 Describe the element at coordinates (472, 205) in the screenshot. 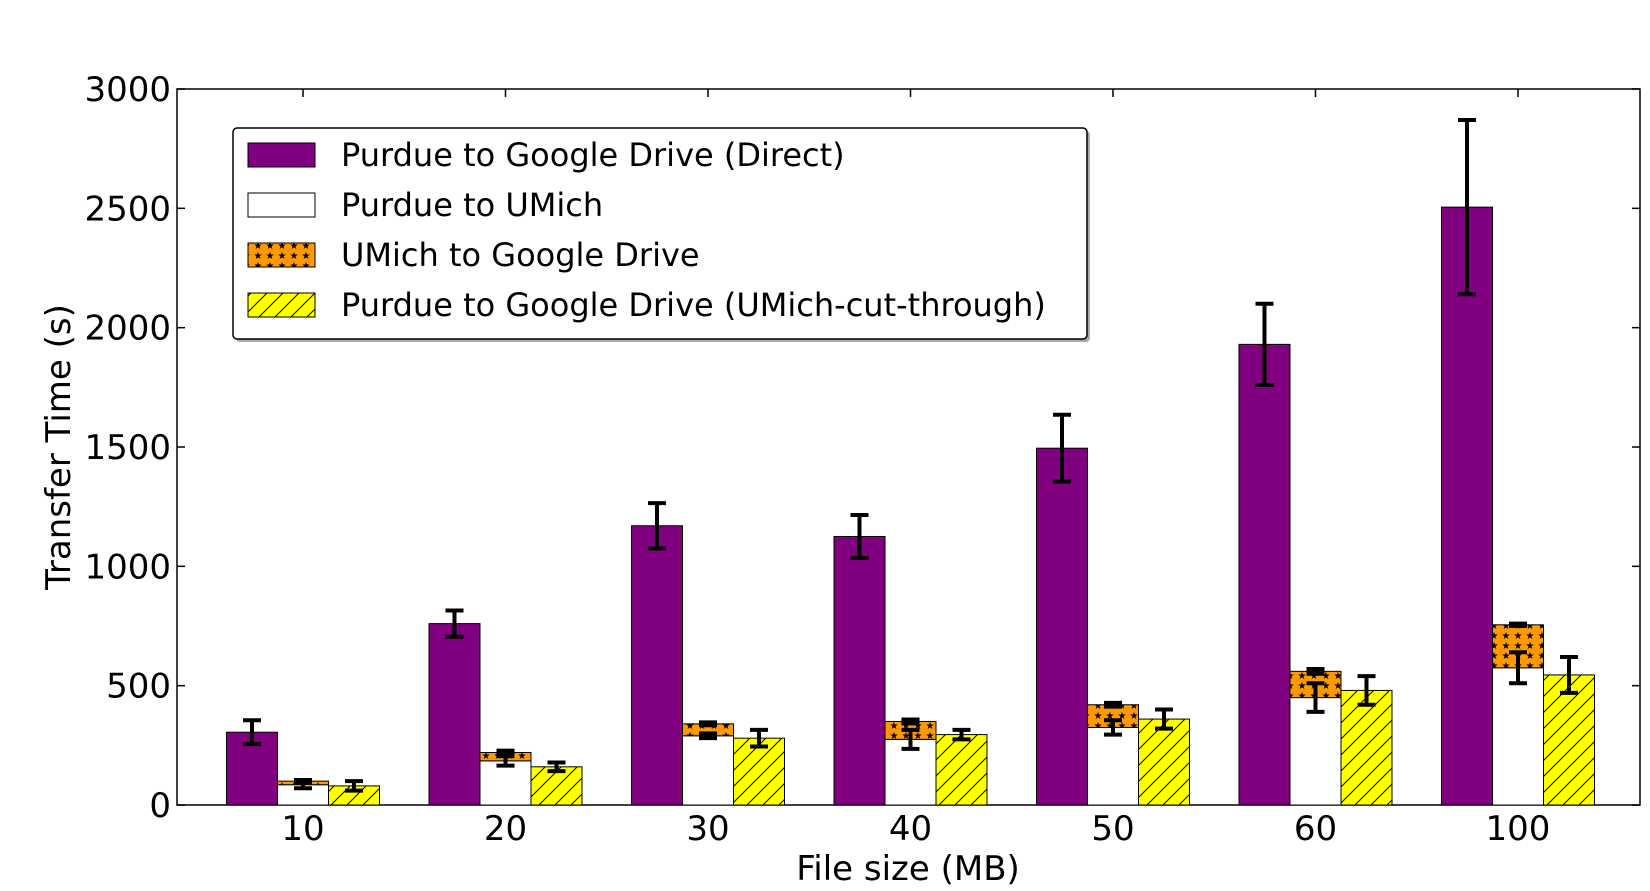

I see `legend-label: Purdue to UMich` at that location.